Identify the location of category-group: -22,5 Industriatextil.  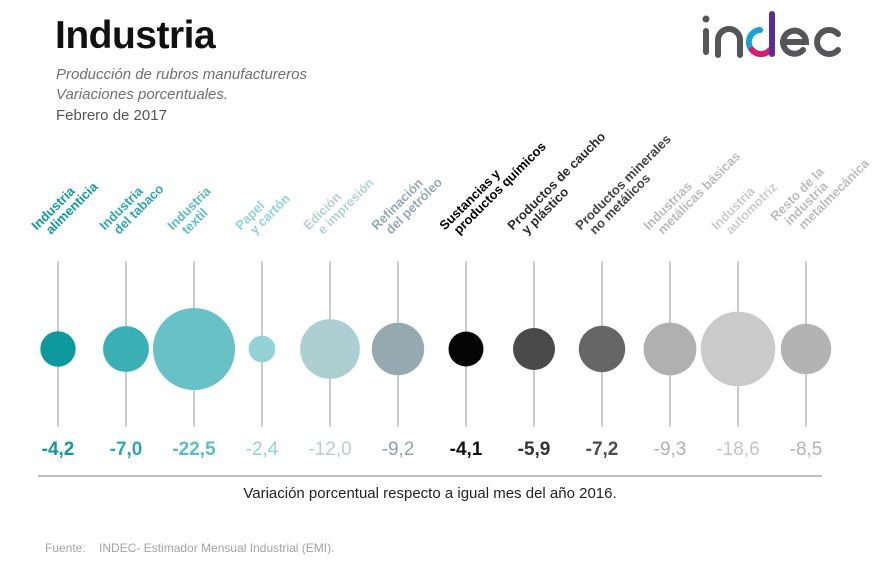
(194, 321).